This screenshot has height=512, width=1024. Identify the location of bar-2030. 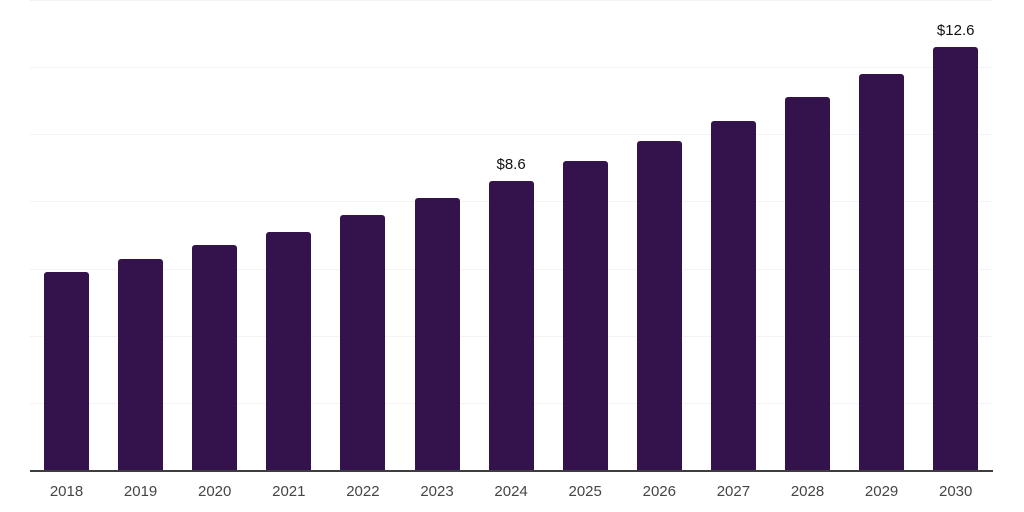
(956, 258).